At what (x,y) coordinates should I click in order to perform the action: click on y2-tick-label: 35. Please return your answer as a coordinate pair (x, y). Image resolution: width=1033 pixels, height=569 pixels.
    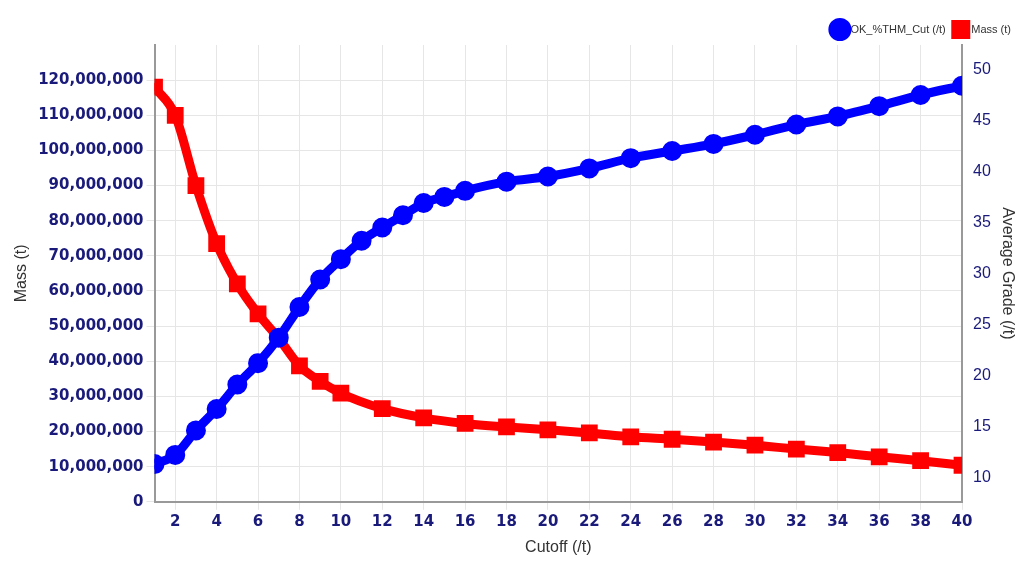
    Looking at the image, I should click on (982, 221).